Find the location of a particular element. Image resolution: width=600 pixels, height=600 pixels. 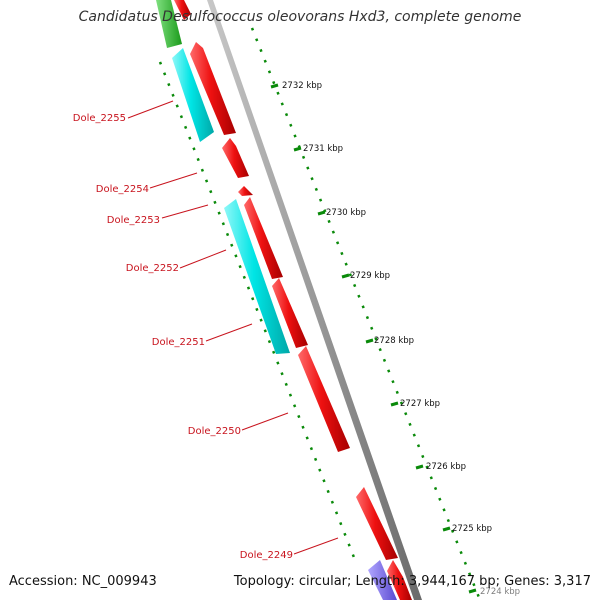

gene-label-dole-2251: Dole_2251 is located at coordinates (178, 342).